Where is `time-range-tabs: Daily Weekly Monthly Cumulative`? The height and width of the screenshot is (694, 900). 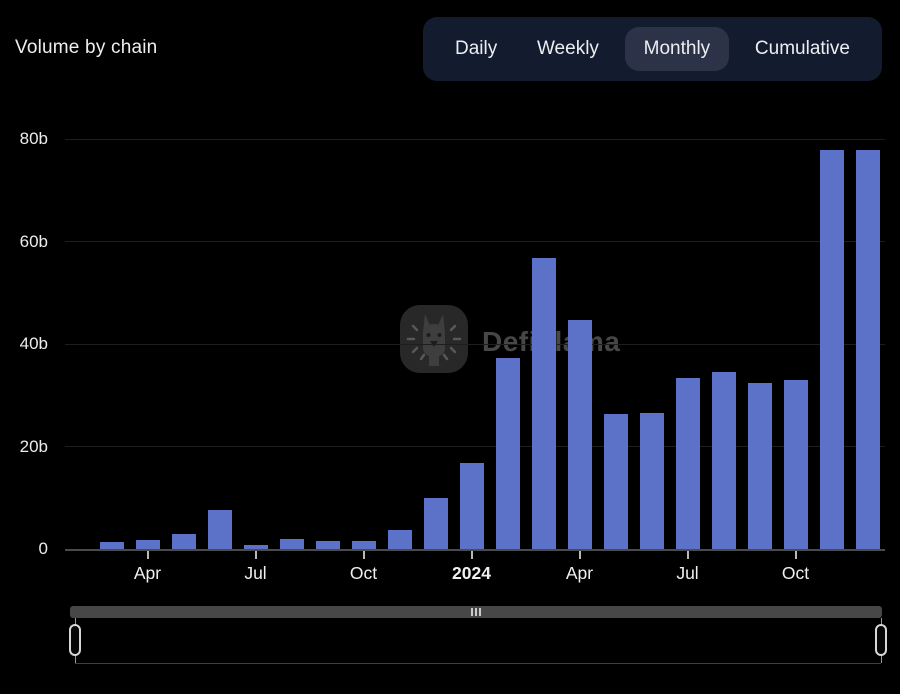 time-range-tabs: Daily Weekly Monthly Cumulative is located at coordinates (652, 49).